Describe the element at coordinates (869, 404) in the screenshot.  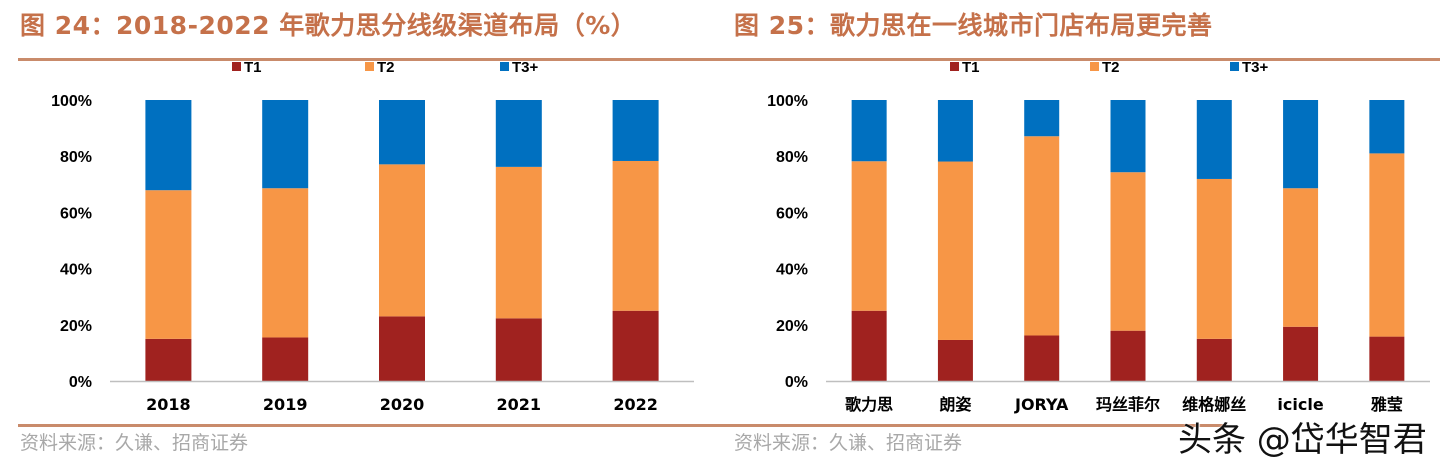
I see `x-tick-label: 歌力思` at that location.